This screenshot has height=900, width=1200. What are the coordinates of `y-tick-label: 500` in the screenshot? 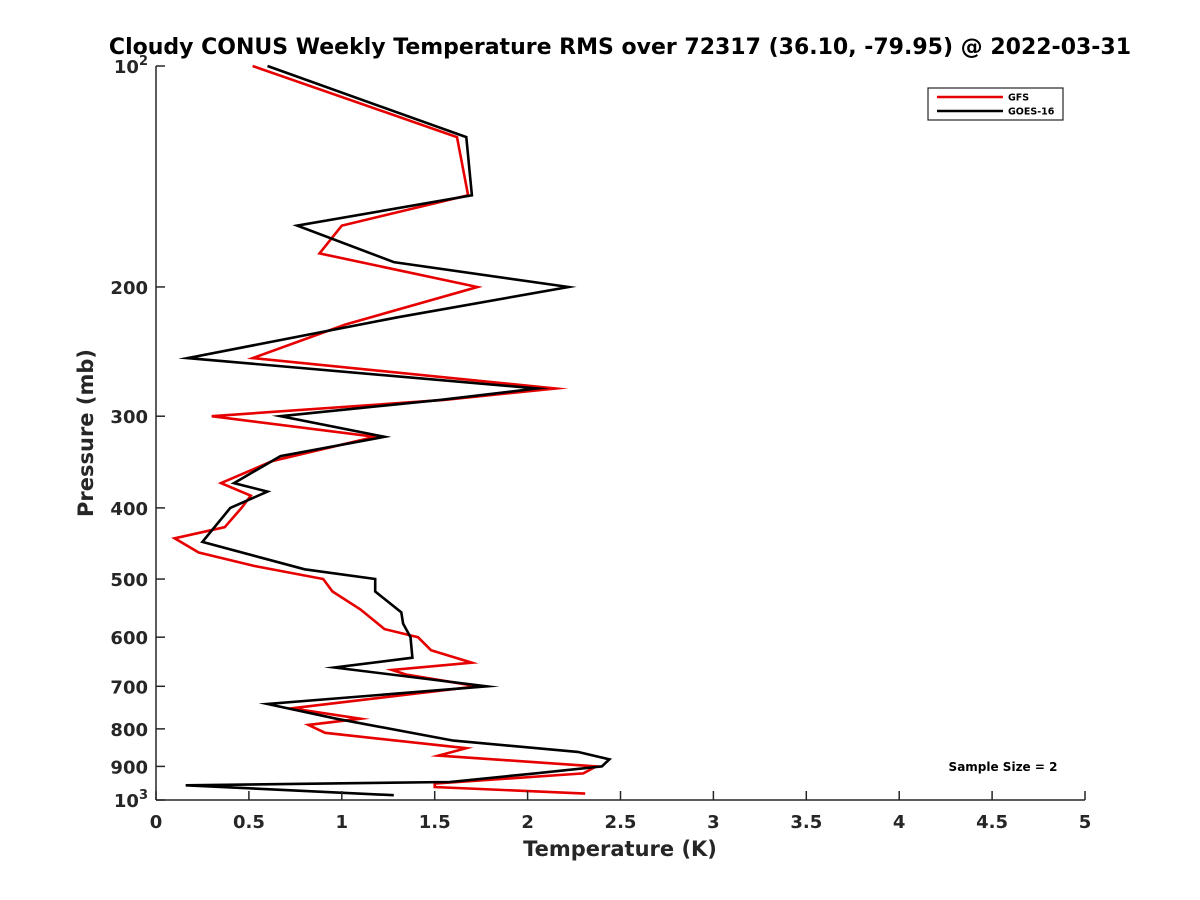 It's located at (129, 580).